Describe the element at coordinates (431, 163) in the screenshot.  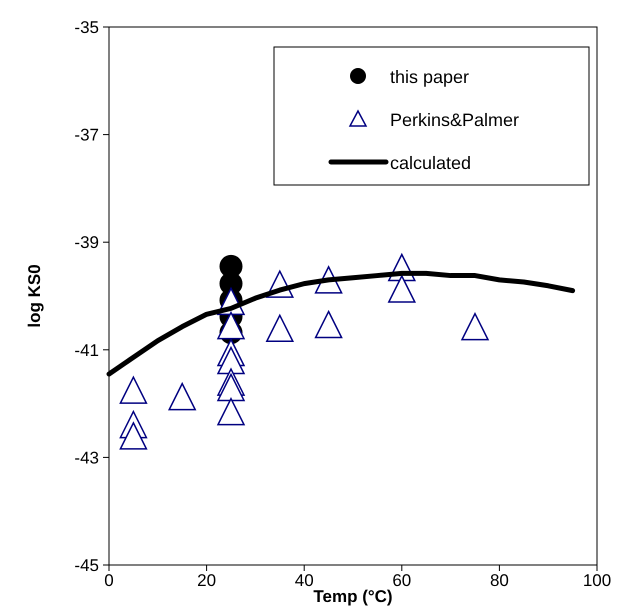
I see `legend-label: calculated` at that location.